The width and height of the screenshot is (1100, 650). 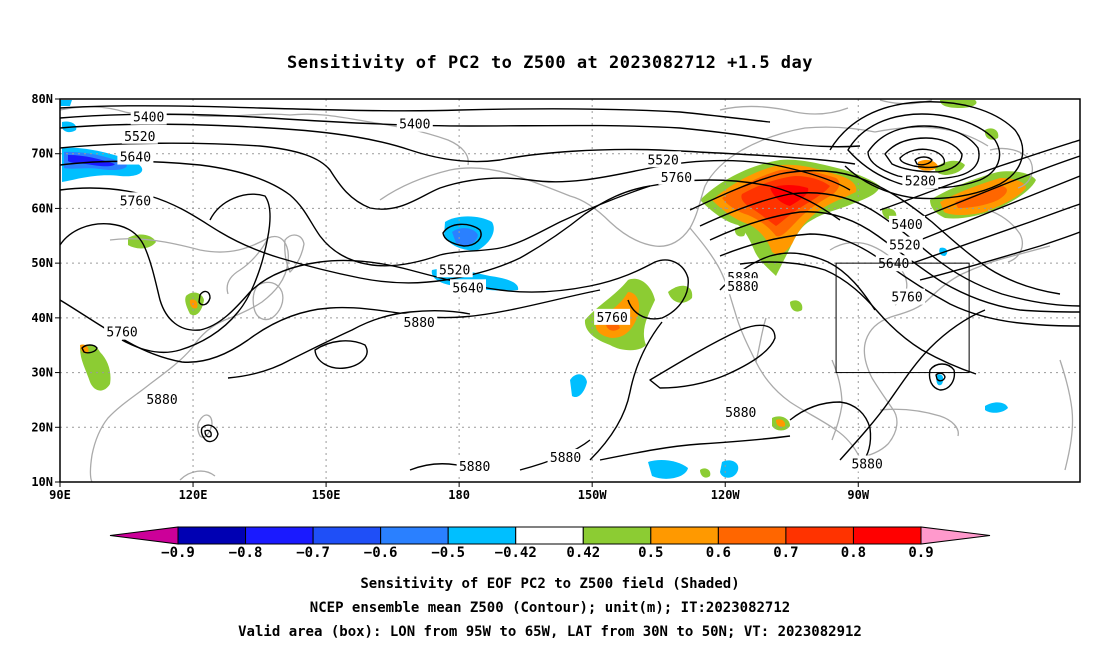 I want to click on lon-tick-label: 150W, so click(x=593, y=495).